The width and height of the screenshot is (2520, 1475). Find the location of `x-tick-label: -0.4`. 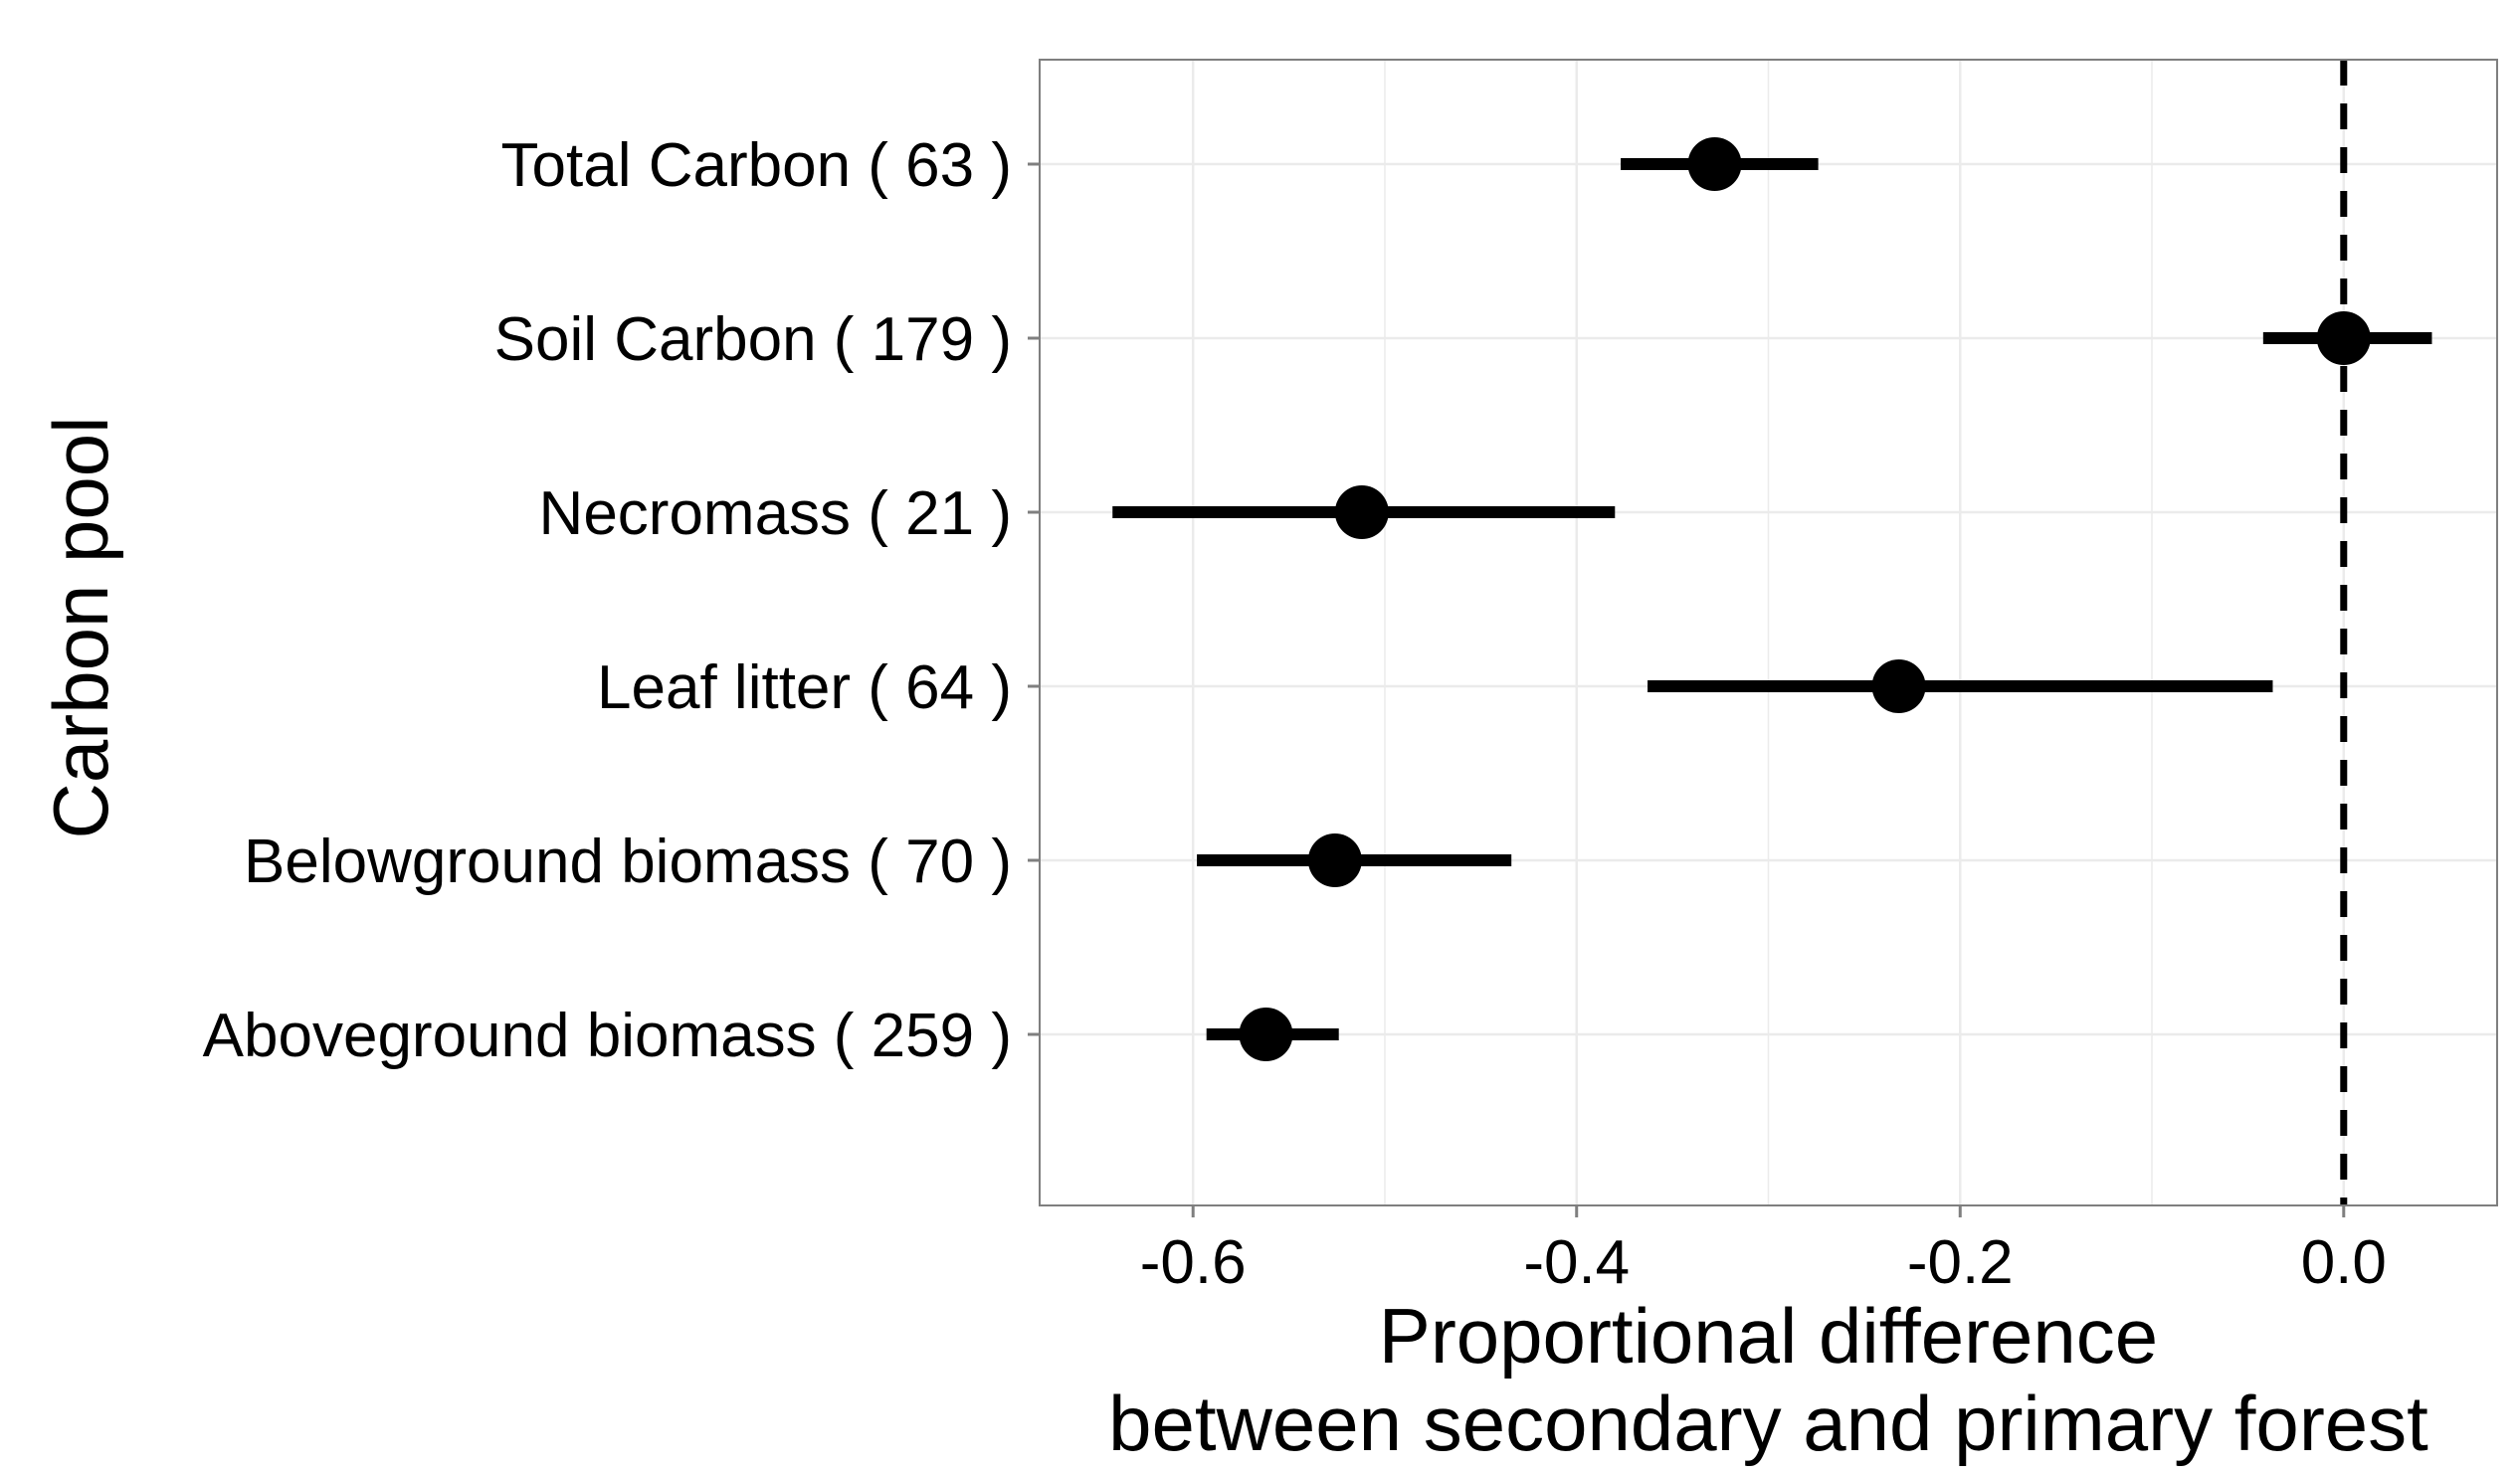

x-tick-label: -0.4 is located at coordinates (1576, 1262).